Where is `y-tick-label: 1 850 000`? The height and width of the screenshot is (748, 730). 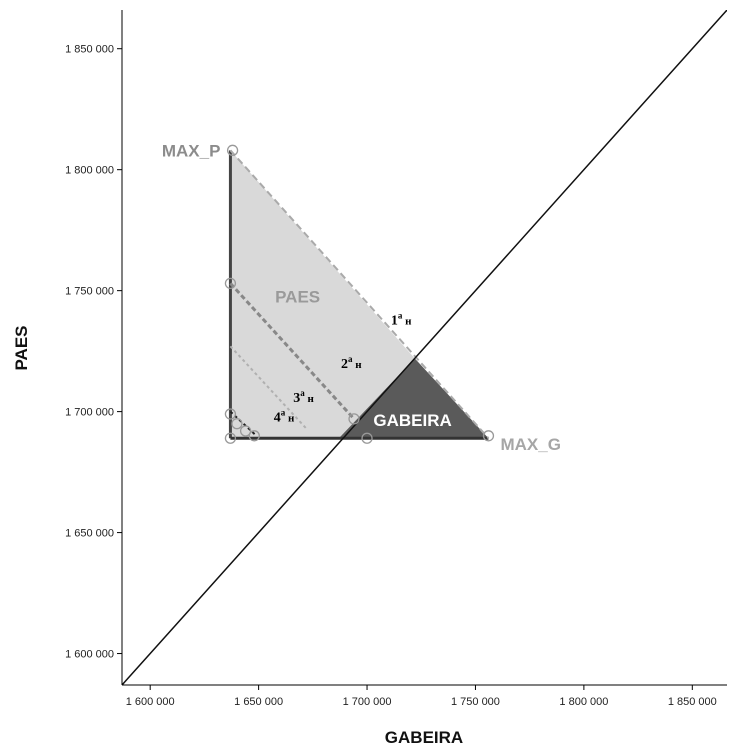
y-tick-label: 1 850 000 is located at coordinates (89, 50).